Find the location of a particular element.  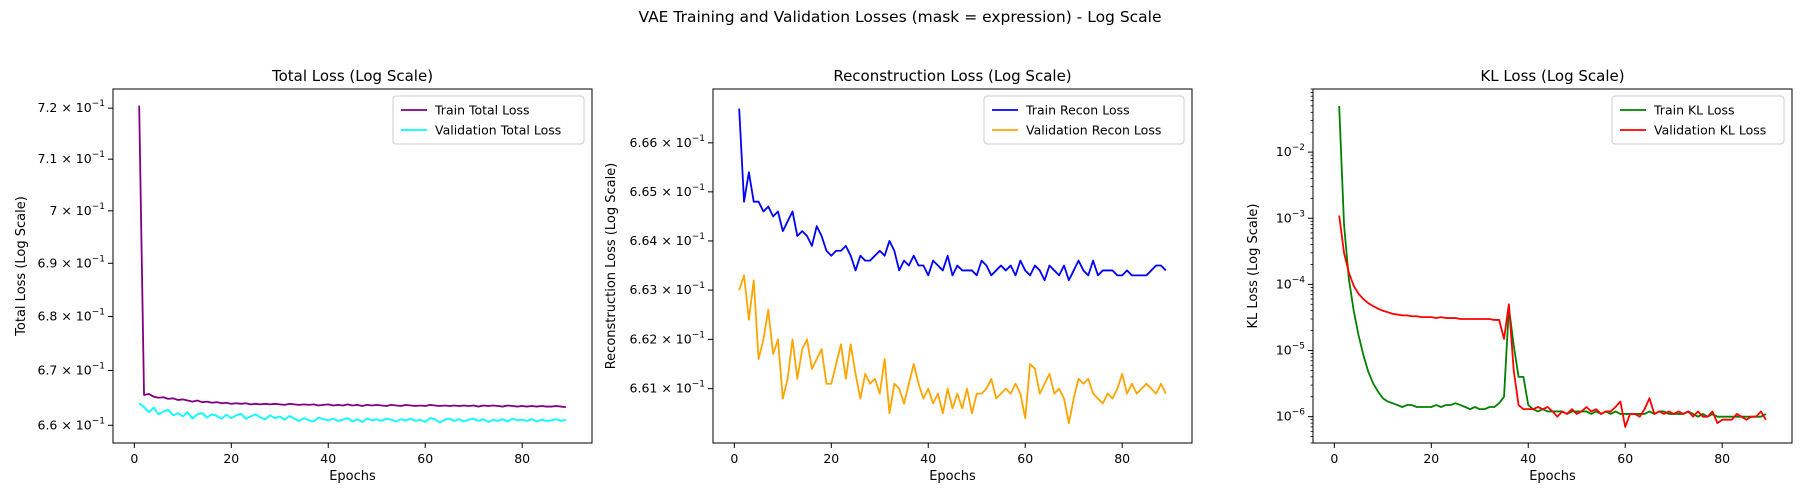

chart-title: Total Loss (Log Scale) is located at coordinates (352, 76).